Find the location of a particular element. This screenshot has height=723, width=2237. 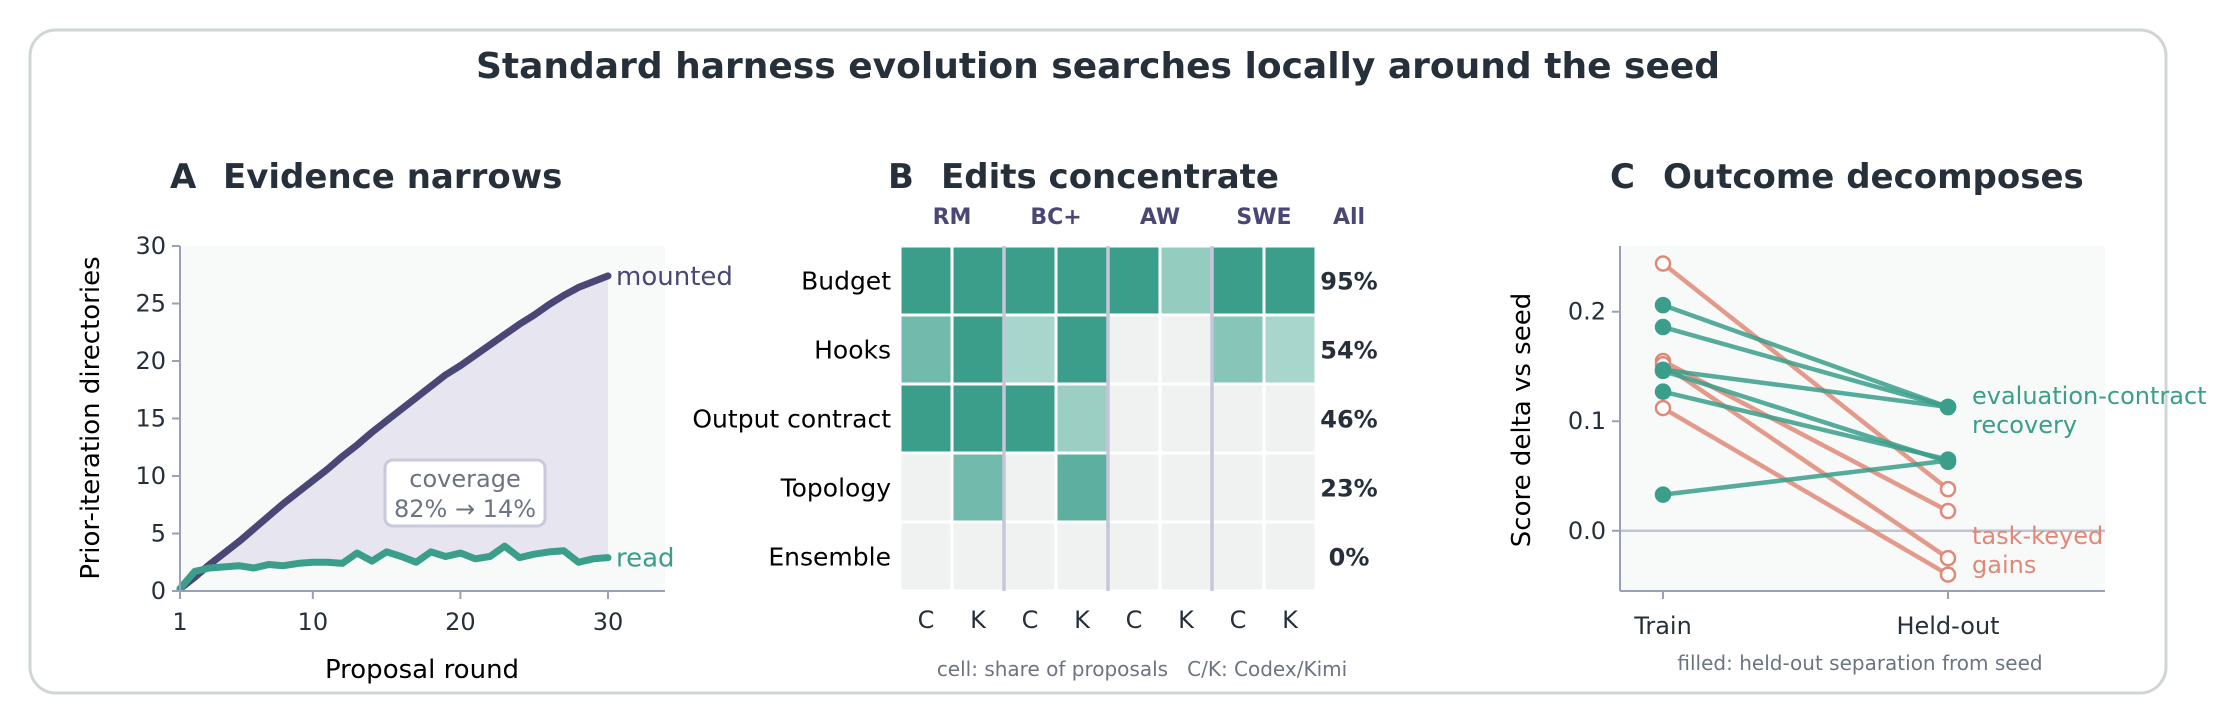

series-label-mounted: mounted is located at coordinates (674, 277).